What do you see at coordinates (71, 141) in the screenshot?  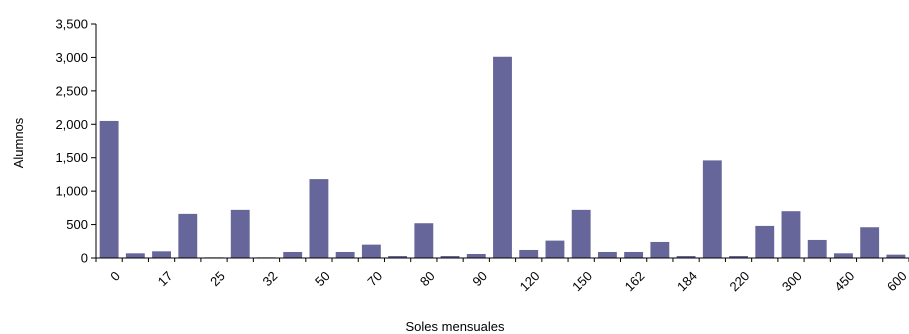 I see `y-tick-labels: 0 500 1,000 1,500 2,000 2,500 3,000 3,500` at bounding box center [71, 141].